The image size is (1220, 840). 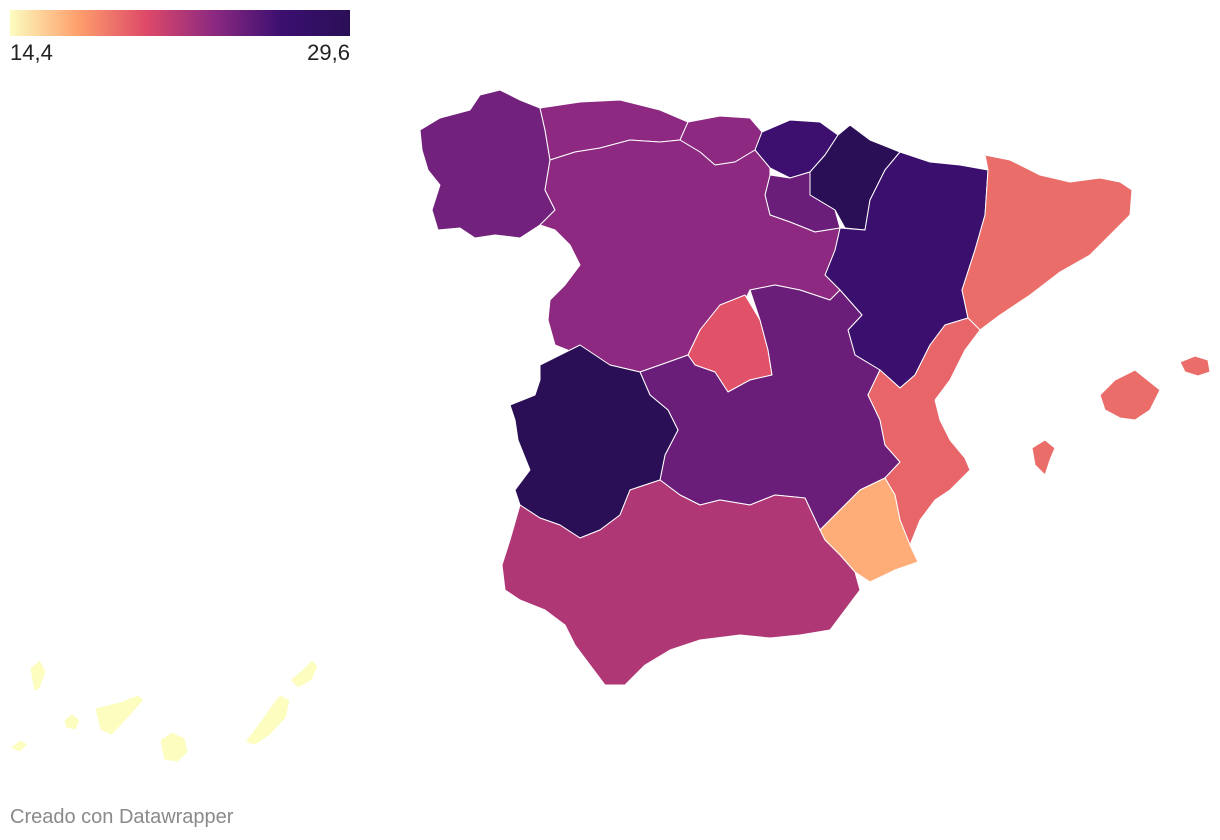 I want to click on region-comunidad-valenciana, so click(x=924, y=431).